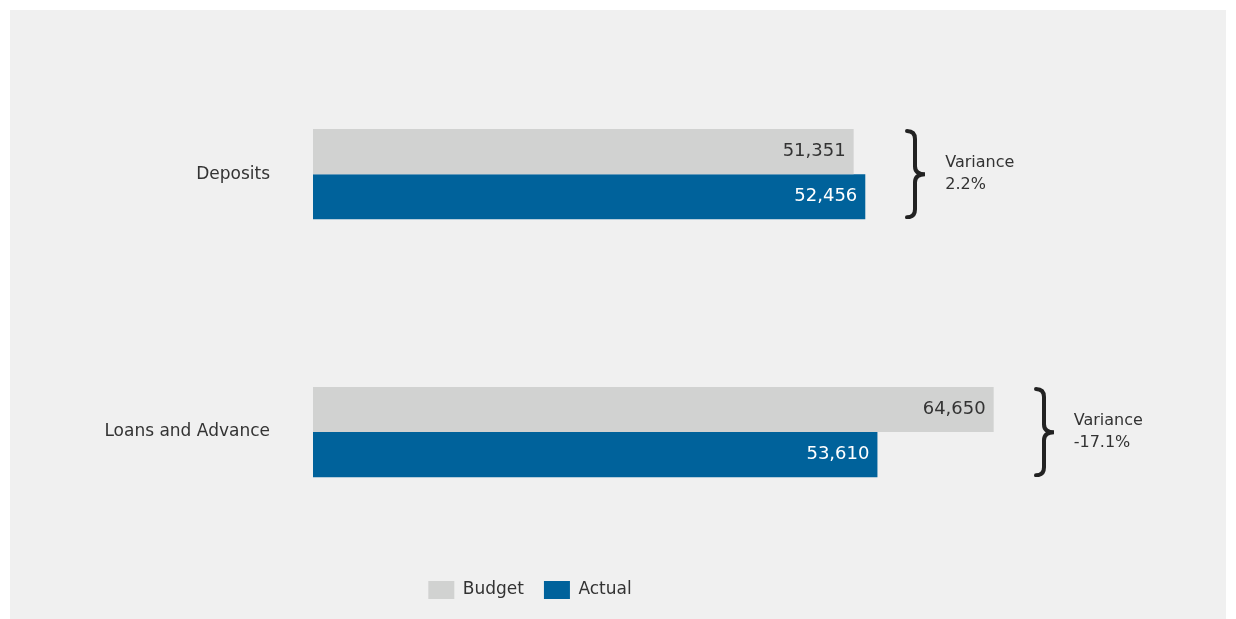  Describe the element at coordinates (814, 150) in the screenshot. I see `data-label: 51,351` at that location.